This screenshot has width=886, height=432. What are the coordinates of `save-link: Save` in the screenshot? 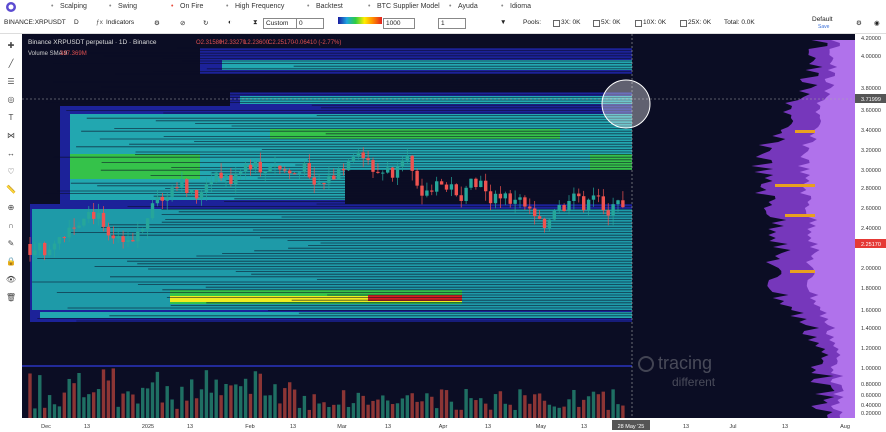 It's located at (824, 27).